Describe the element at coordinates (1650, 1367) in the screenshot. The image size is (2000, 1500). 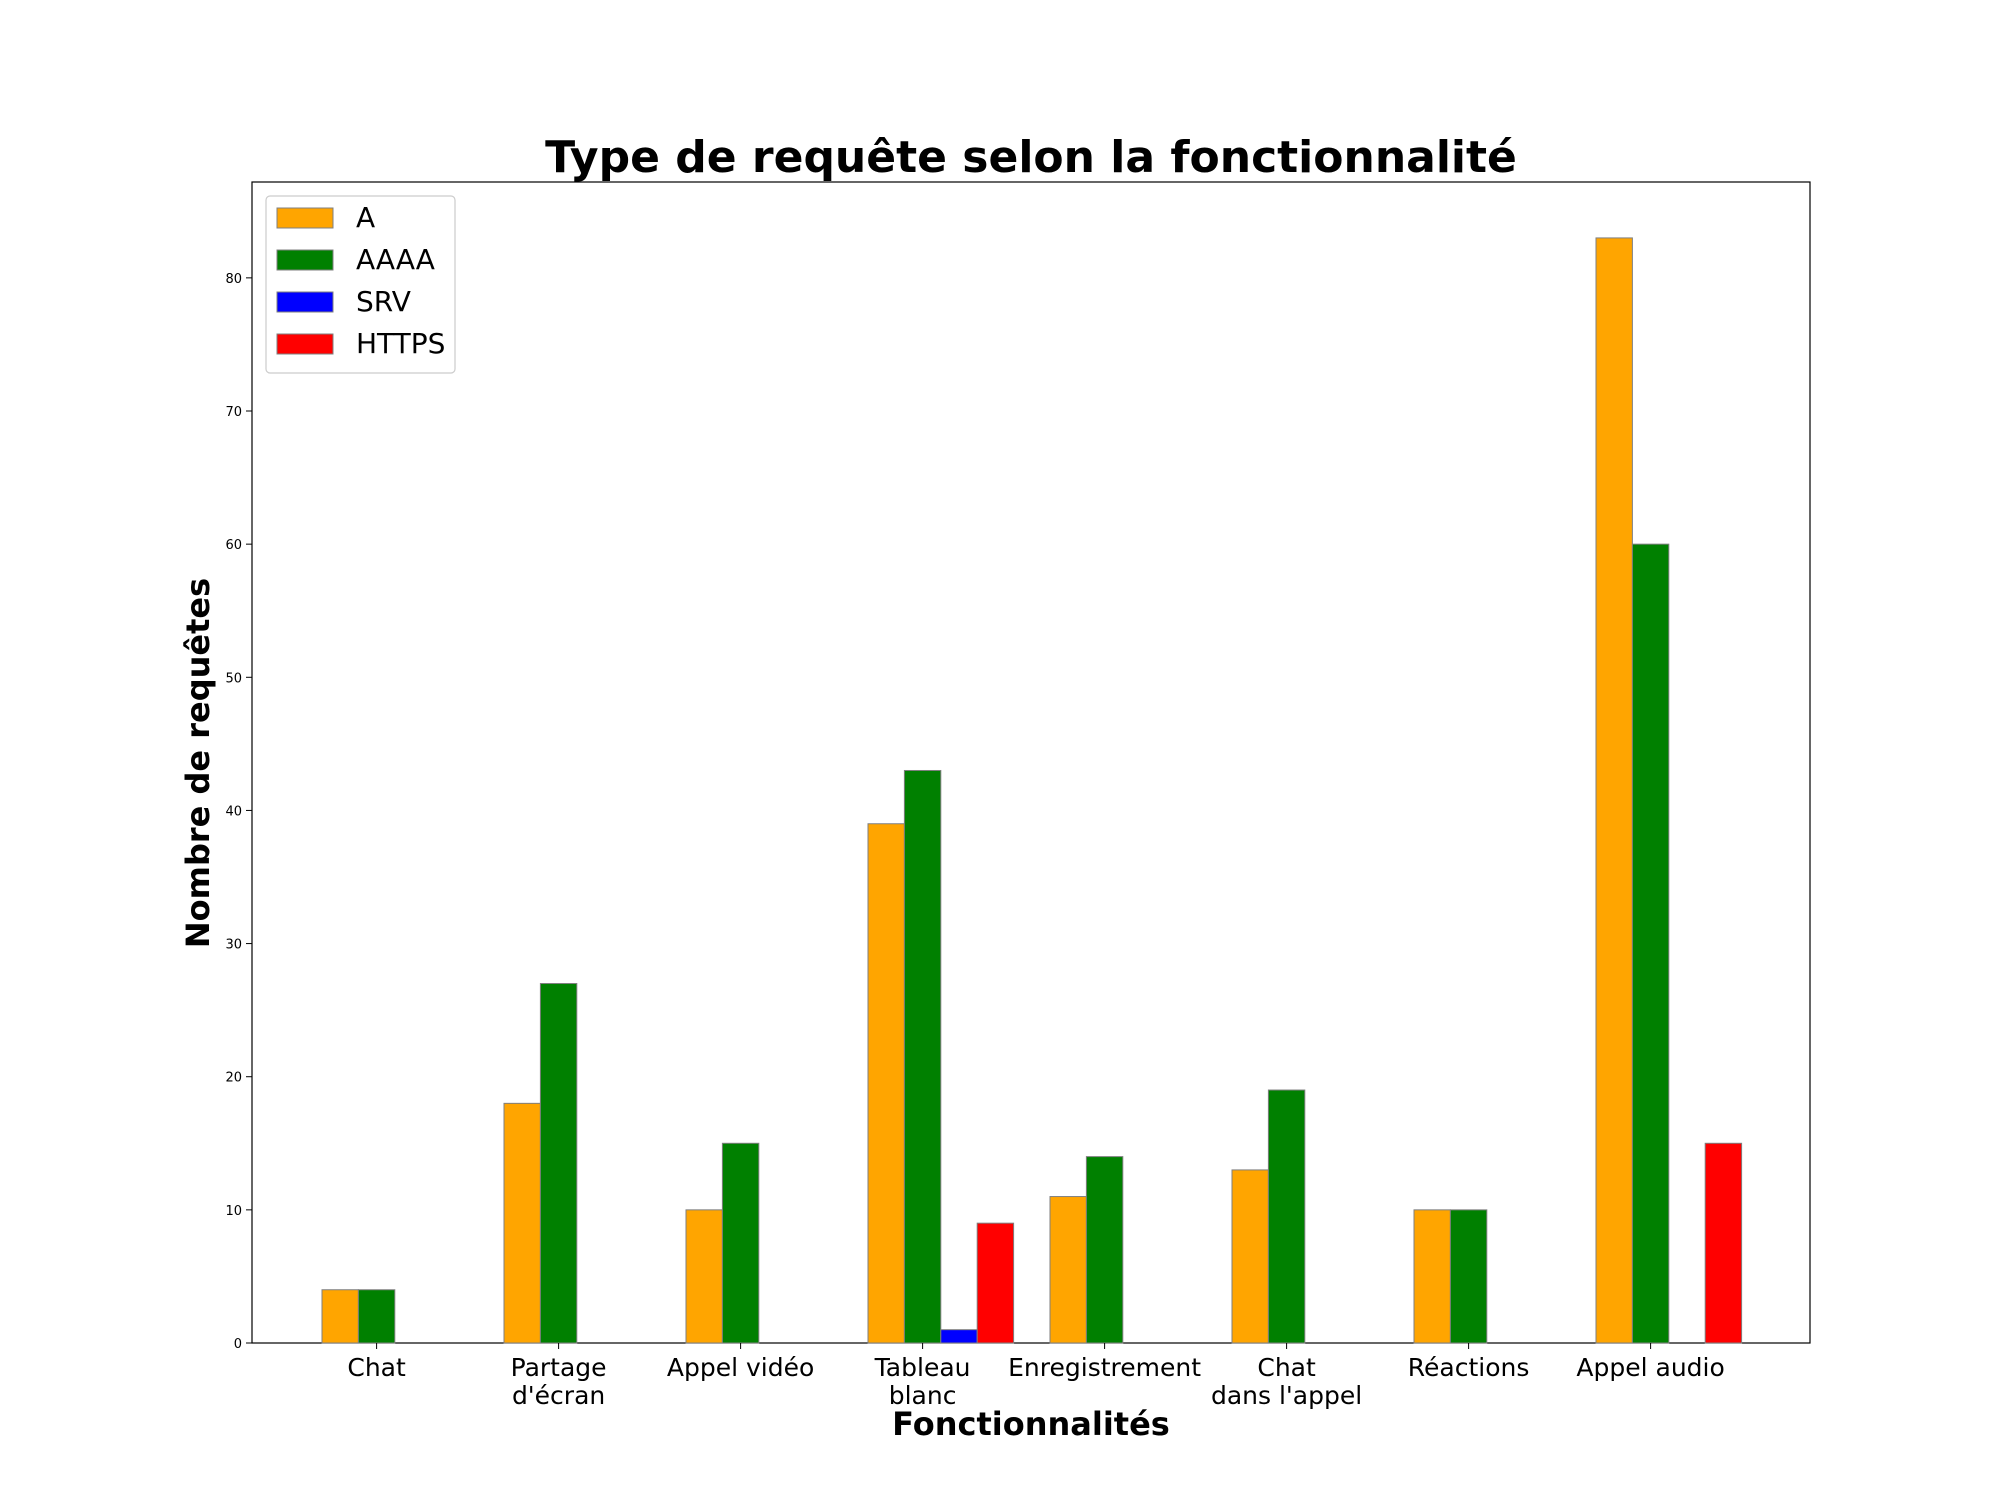
I see `x-tick-label: Appel audio` at that location.